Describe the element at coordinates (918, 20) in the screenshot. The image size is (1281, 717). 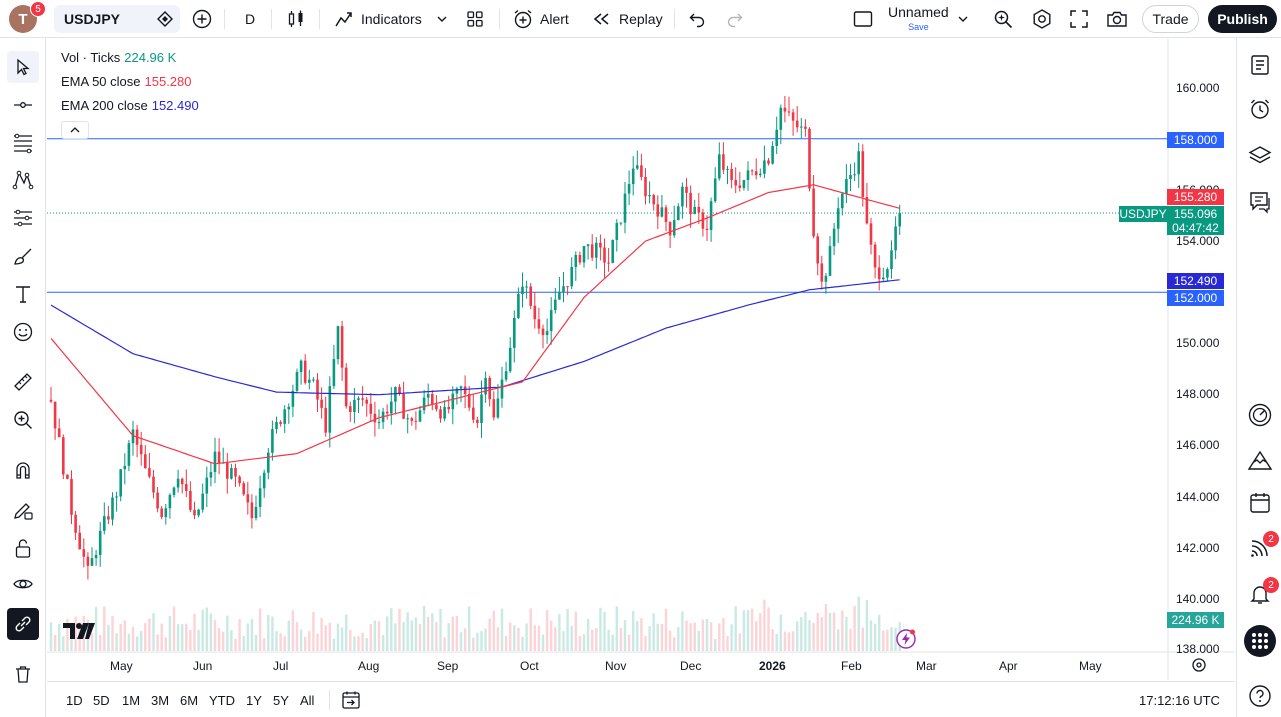
I see `layout-name-button: Unnamed Save` at that location.